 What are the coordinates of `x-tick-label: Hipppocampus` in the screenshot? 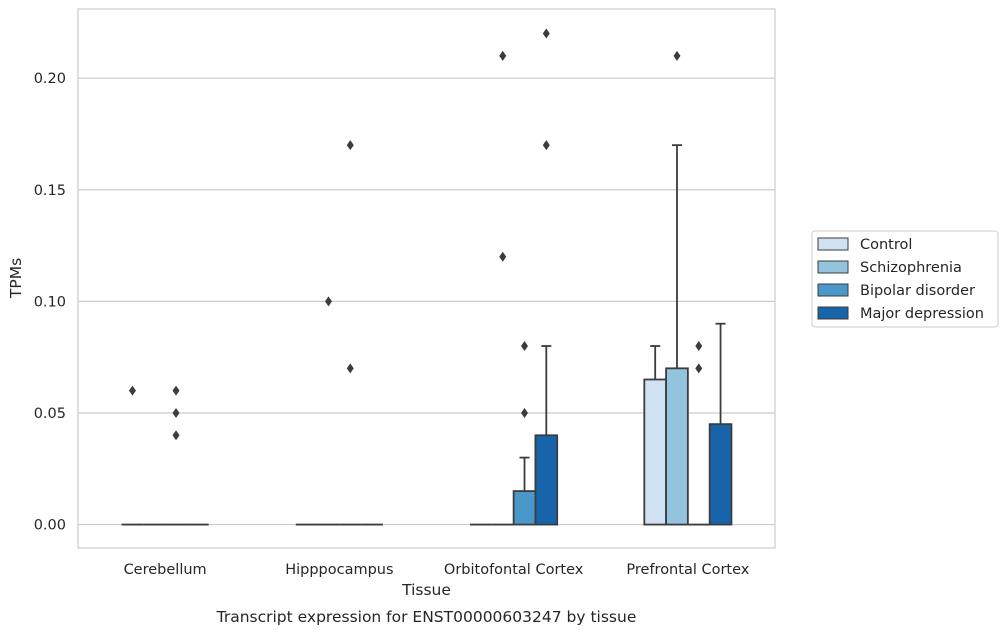 It's located at (339, 570).